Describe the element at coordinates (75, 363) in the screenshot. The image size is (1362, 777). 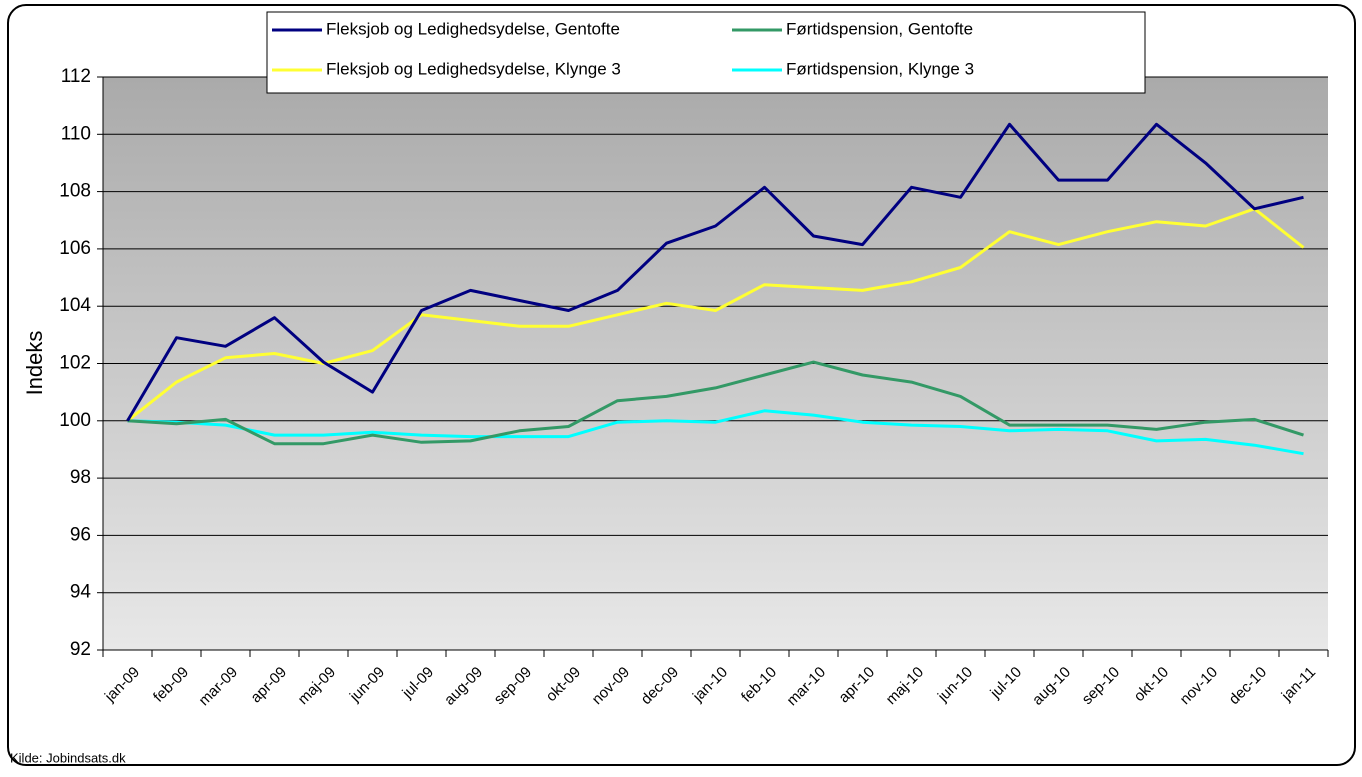
I see `y-tick-label: 102` at that location.